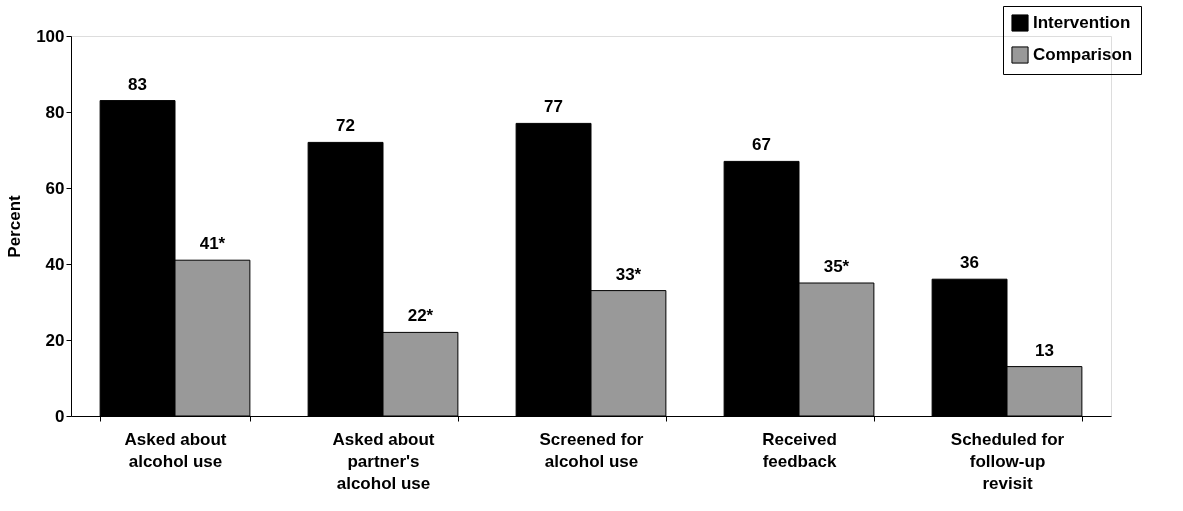 The image size is (1183, 511). Describe the element at coordinates (1083, 54) in the screenshot. I see `legend-label: Comparison` at that location.